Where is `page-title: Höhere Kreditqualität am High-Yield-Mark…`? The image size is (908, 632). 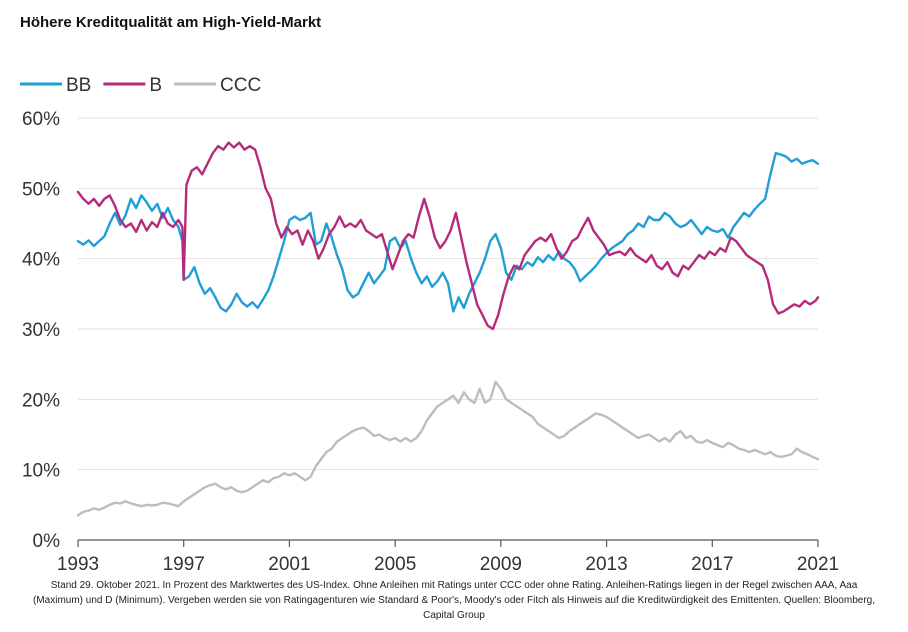 page-title: Höhere Kreditqualität am High-Yield-Mark… is located at coordinates (171, 22).